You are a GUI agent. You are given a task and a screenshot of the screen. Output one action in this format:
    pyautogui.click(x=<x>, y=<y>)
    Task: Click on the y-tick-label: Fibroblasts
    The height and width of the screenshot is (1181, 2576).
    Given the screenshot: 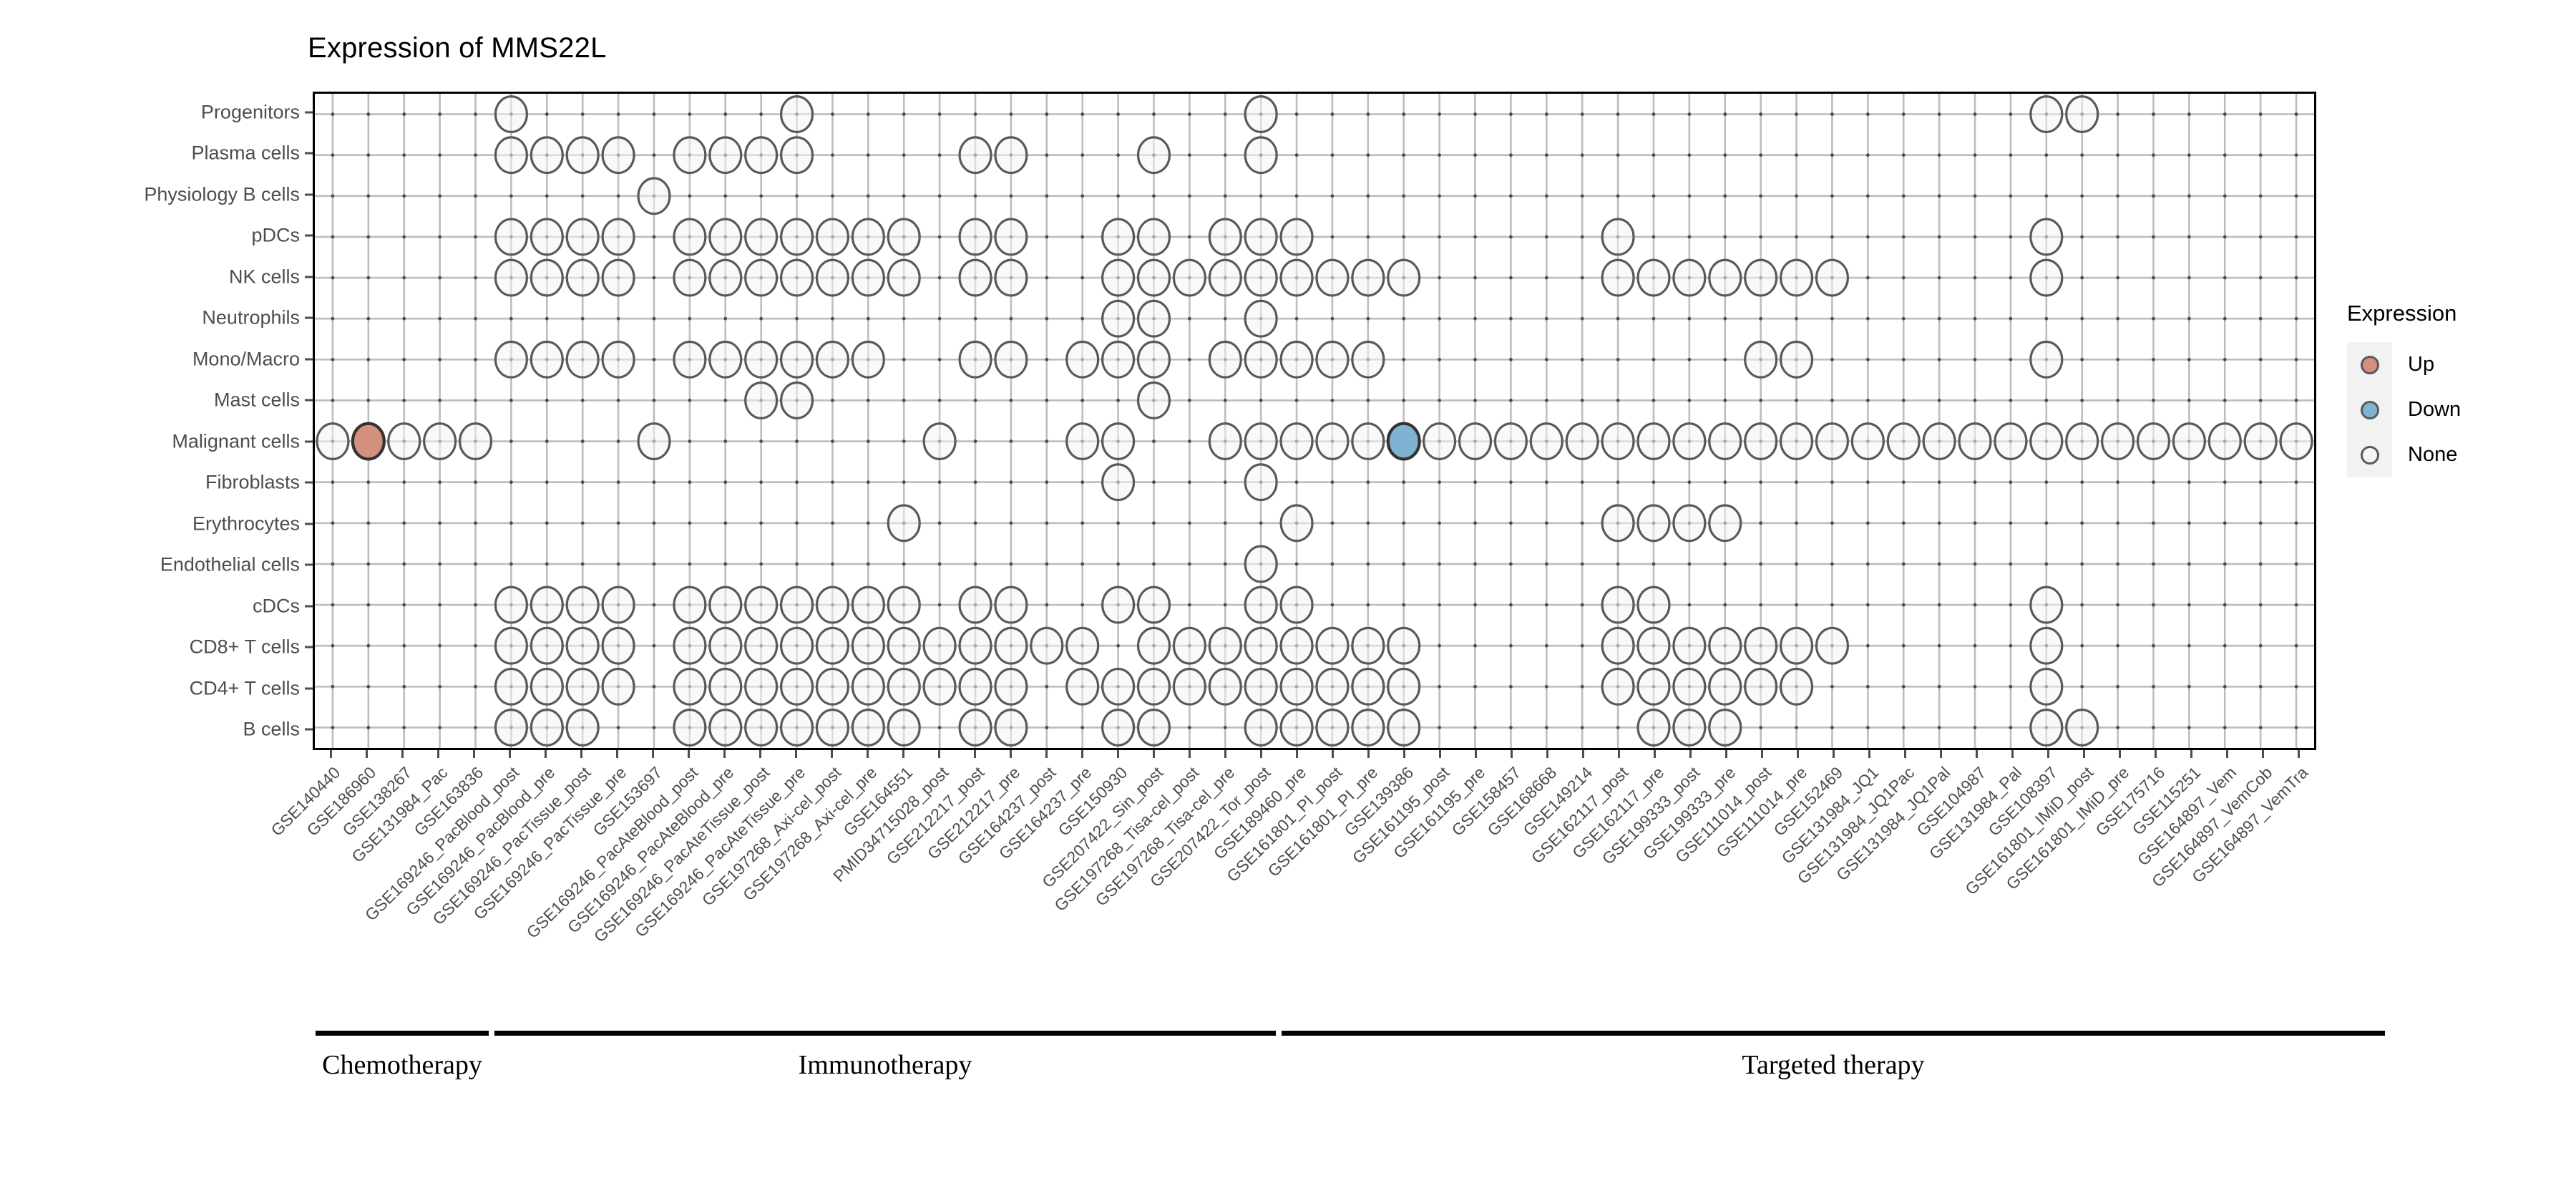 What is the action you would take?
    pyautogui.click(x=252, y=482)
    